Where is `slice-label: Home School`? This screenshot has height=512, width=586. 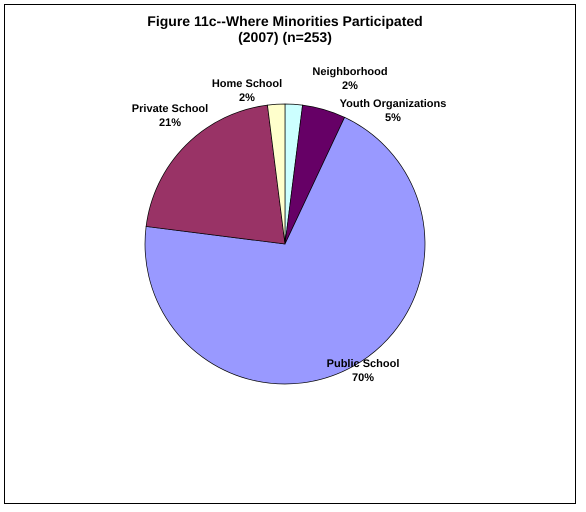 slice-label: Home School is located at coordinates (247, 84).